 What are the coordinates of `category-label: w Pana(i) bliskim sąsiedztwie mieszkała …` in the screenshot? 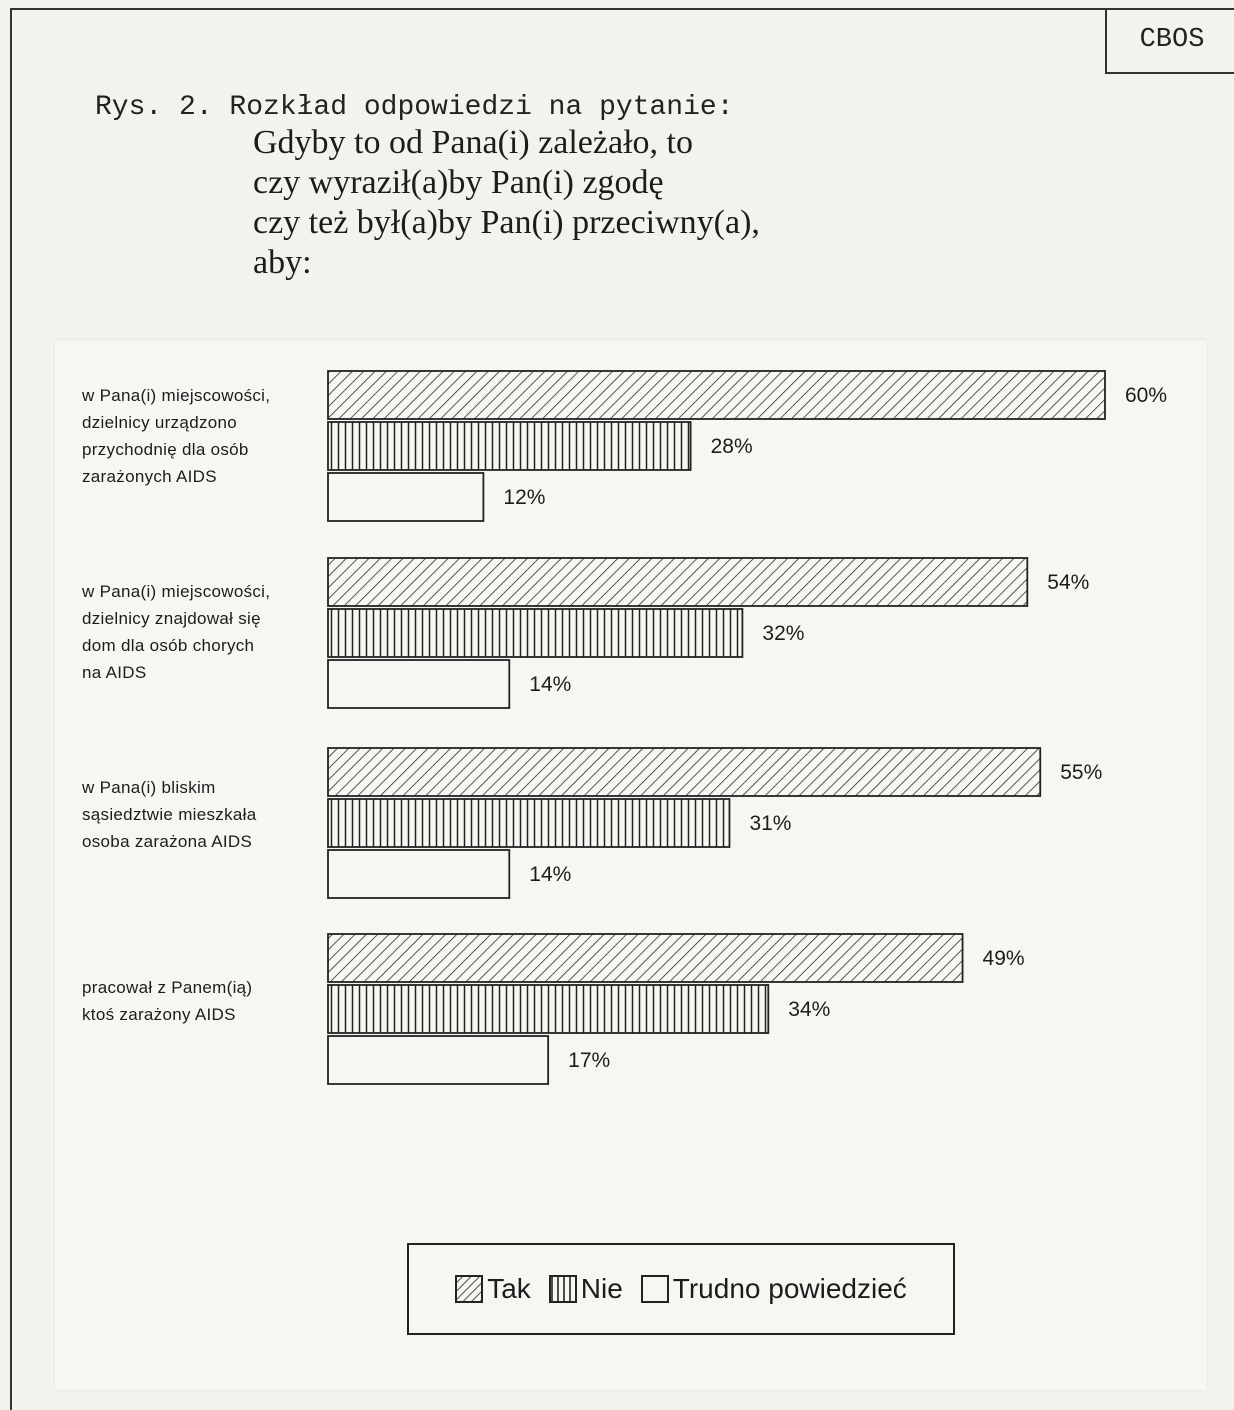 It's located at (169, 814).